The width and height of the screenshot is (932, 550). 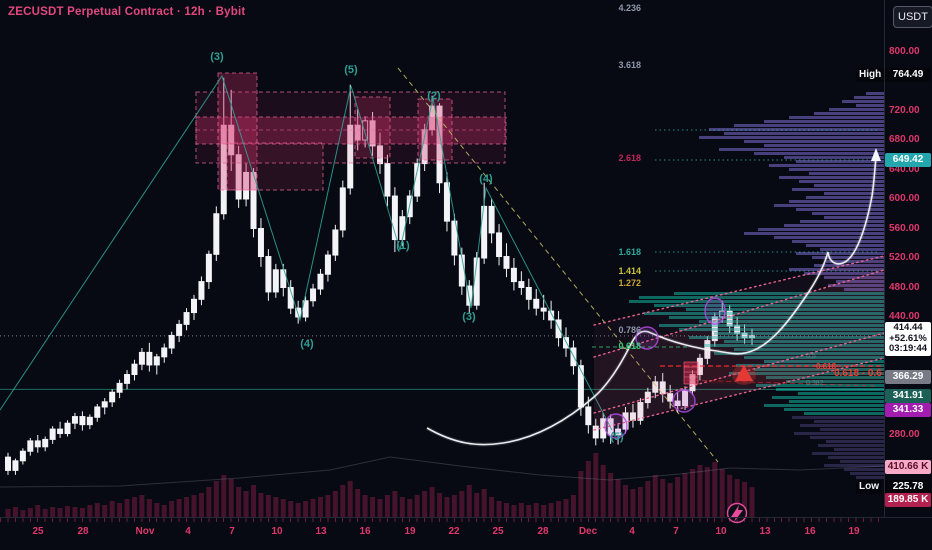 What do you see at coordinates (410, 531) in the screenshot?
I see `time-tick: 19` at bounding box center [410, 531].